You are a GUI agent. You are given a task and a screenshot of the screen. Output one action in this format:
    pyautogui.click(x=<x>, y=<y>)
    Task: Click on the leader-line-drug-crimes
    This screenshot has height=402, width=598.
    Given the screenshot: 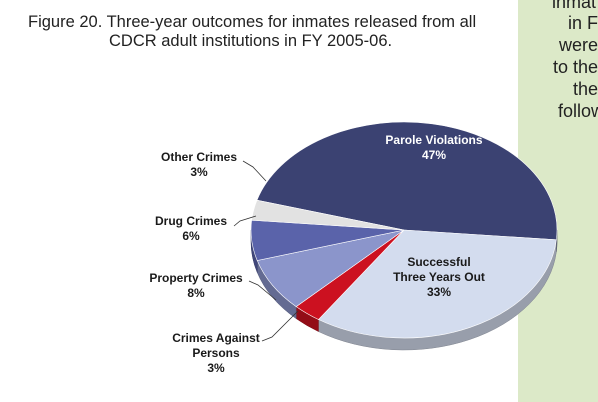 What is the action you would take?
    pyautogui.click(x=245, y=221)
    